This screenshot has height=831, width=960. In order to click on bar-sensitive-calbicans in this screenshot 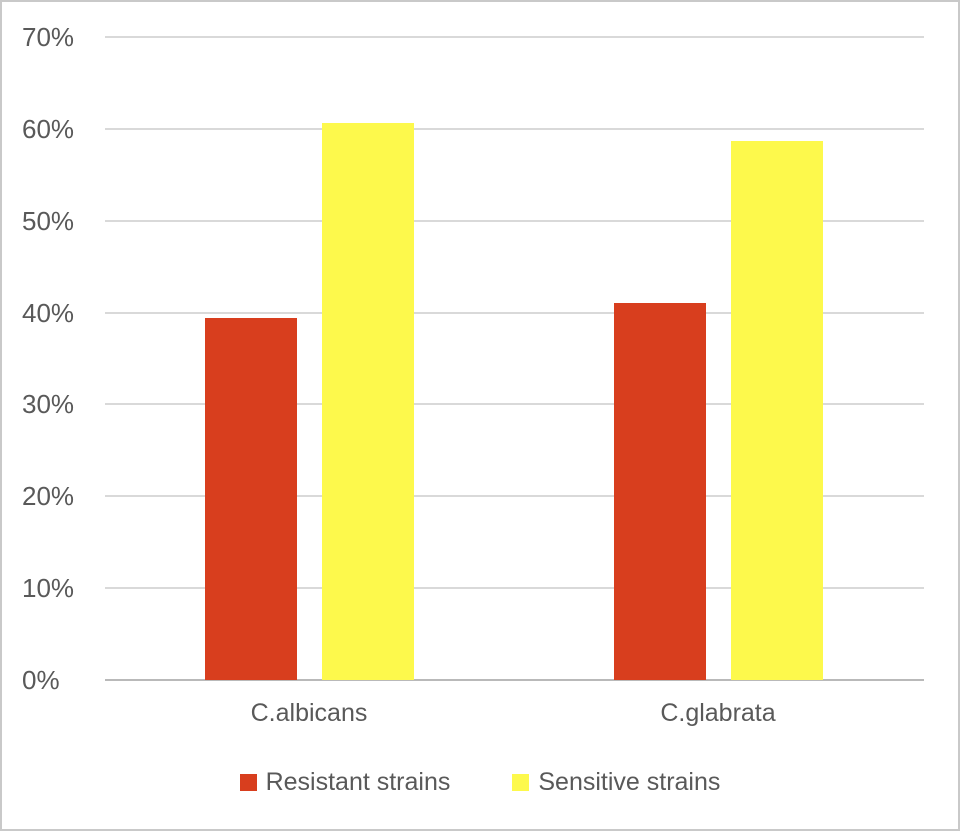, I will do `click(367, 401)`.